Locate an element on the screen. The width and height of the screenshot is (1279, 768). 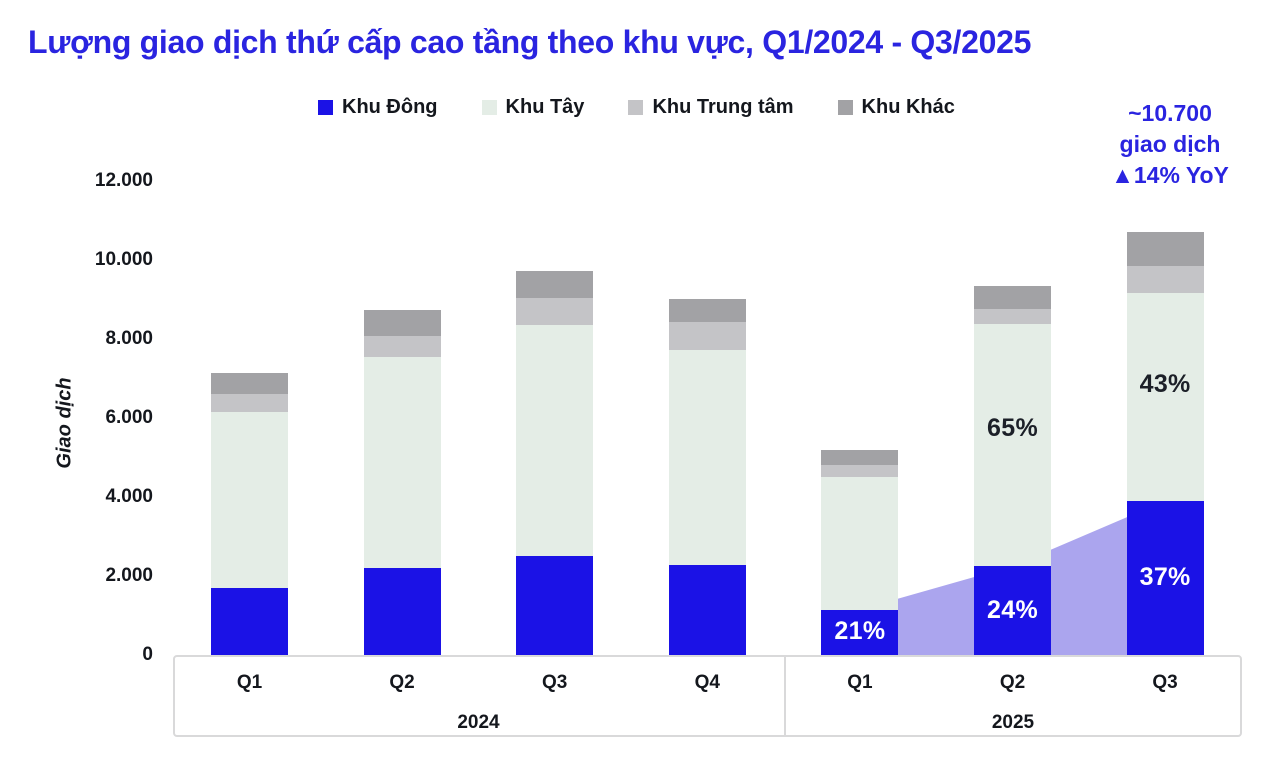
bar-segment-khu-khác-q3-2025 is located at coordinates (1165, 249).